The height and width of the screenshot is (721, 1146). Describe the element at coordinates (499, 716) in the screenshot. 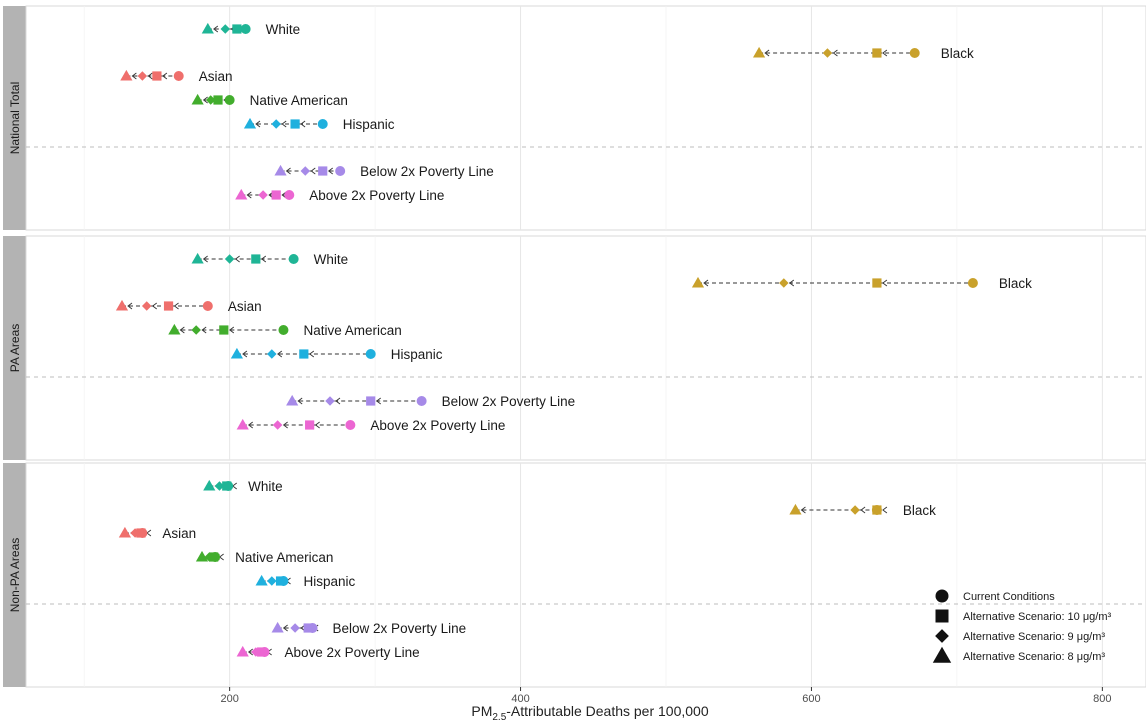

I see `x-axis-title-sub: 2.5` at that location.